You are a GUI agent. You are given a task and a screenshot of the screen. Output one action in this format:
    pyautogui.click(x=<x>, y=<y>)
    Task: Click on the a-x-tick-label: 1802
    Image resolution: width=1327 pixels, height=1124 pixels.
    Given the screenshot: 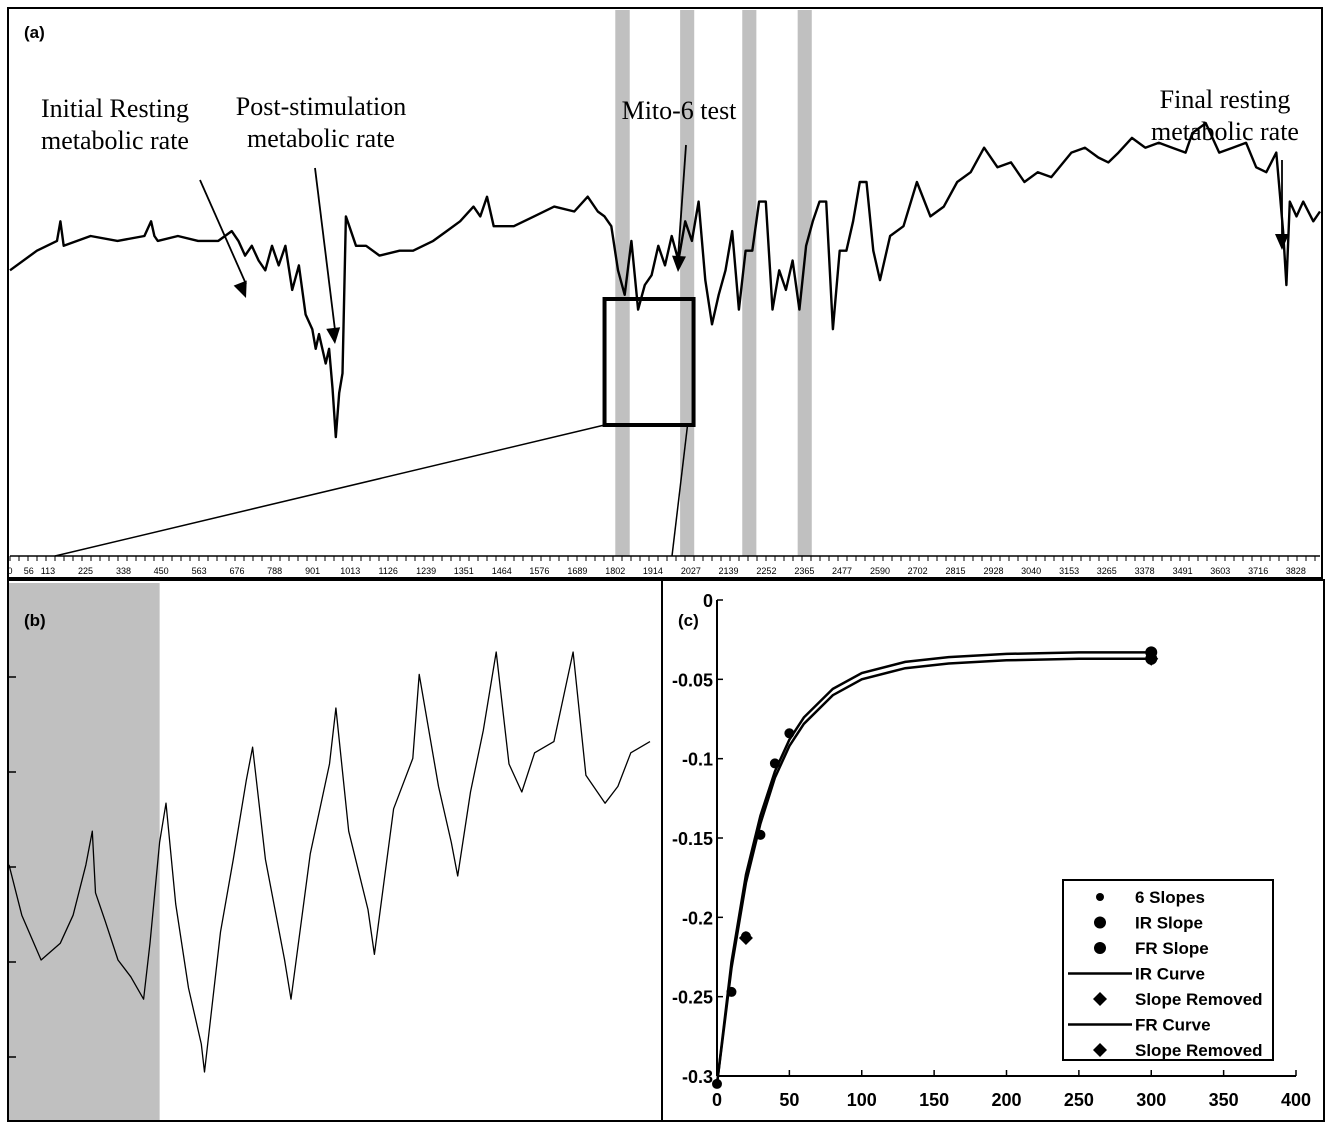 What is the action you would take?
    pyautogui.click(x=615, y=571)
    